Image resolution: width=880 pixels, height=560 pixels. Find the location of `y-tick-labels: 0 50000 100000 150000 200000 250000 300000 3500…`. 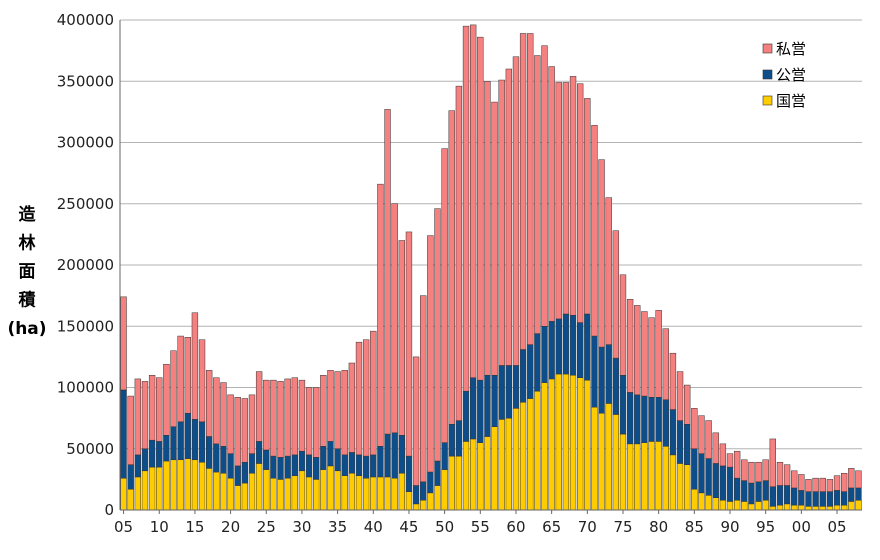

y-tick-labels: 0 50000 100000 150000 200000 250000 300000 3500… is located at coordinates (85, 265).